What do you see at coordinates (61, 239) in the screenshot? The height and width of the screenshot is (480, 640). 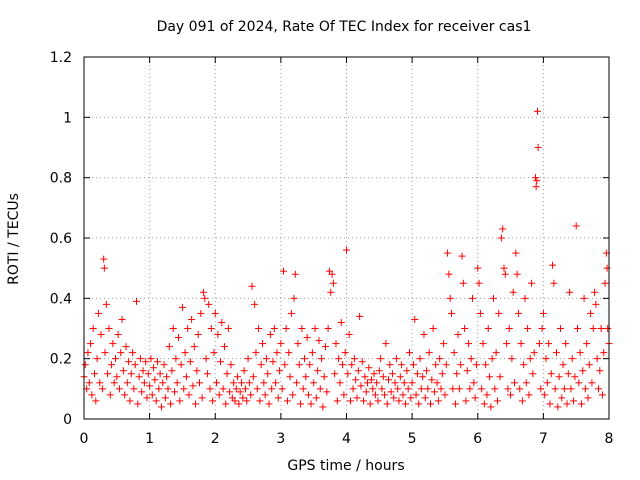 I see `y-tick-labels: 0 0.2 0.4 0.6 0.8 1 1.2` at bounding box center [61, 239].